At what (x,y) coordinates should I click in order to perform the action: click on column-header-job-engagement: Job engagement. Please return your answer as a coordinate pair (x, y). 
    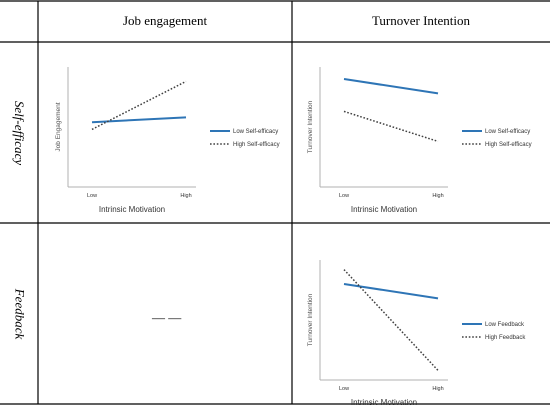
    Looking at the image, I should click on (165, 20).